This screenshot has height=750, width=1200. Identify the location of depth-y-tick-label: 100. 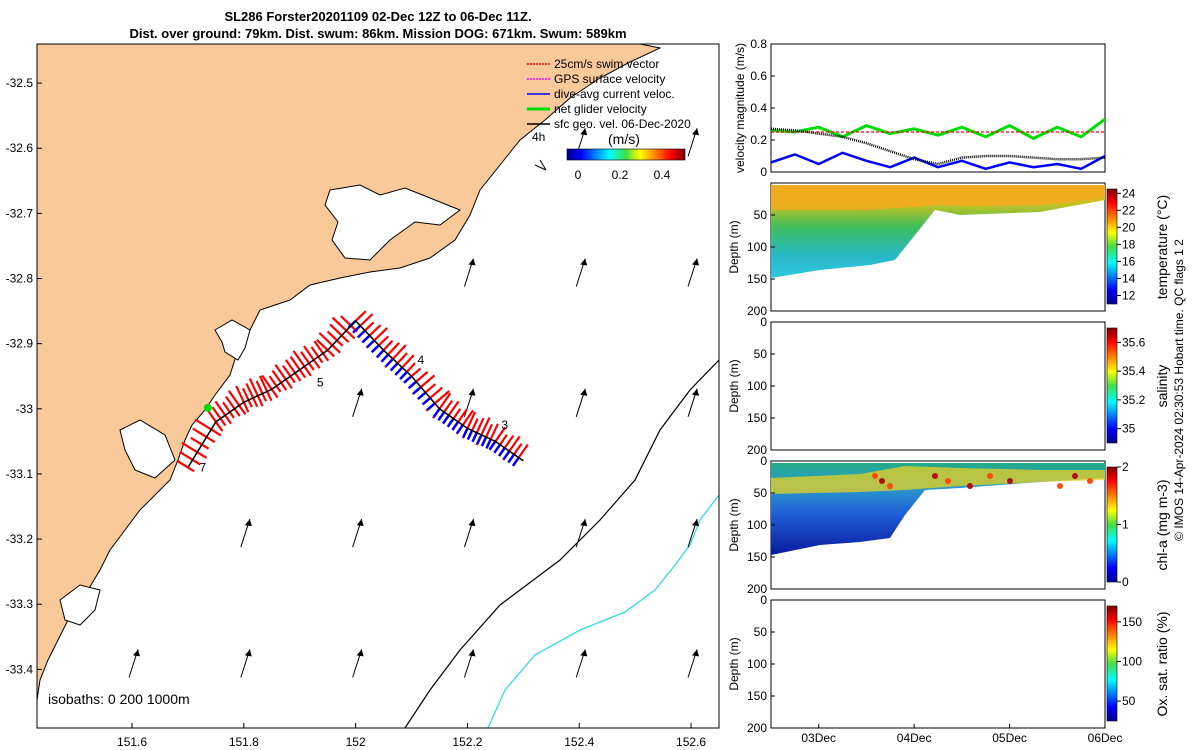
(757, 247).